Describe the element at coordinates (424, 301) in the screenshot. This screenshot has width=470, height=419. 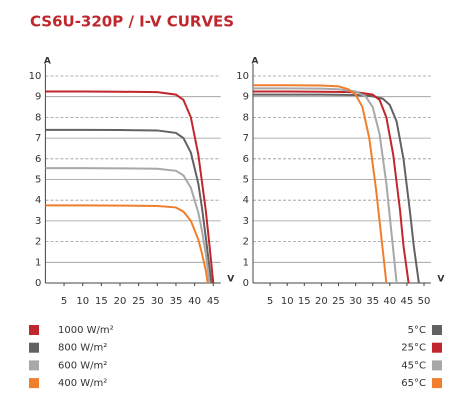
I see `x-tick-label: 50` at that location.